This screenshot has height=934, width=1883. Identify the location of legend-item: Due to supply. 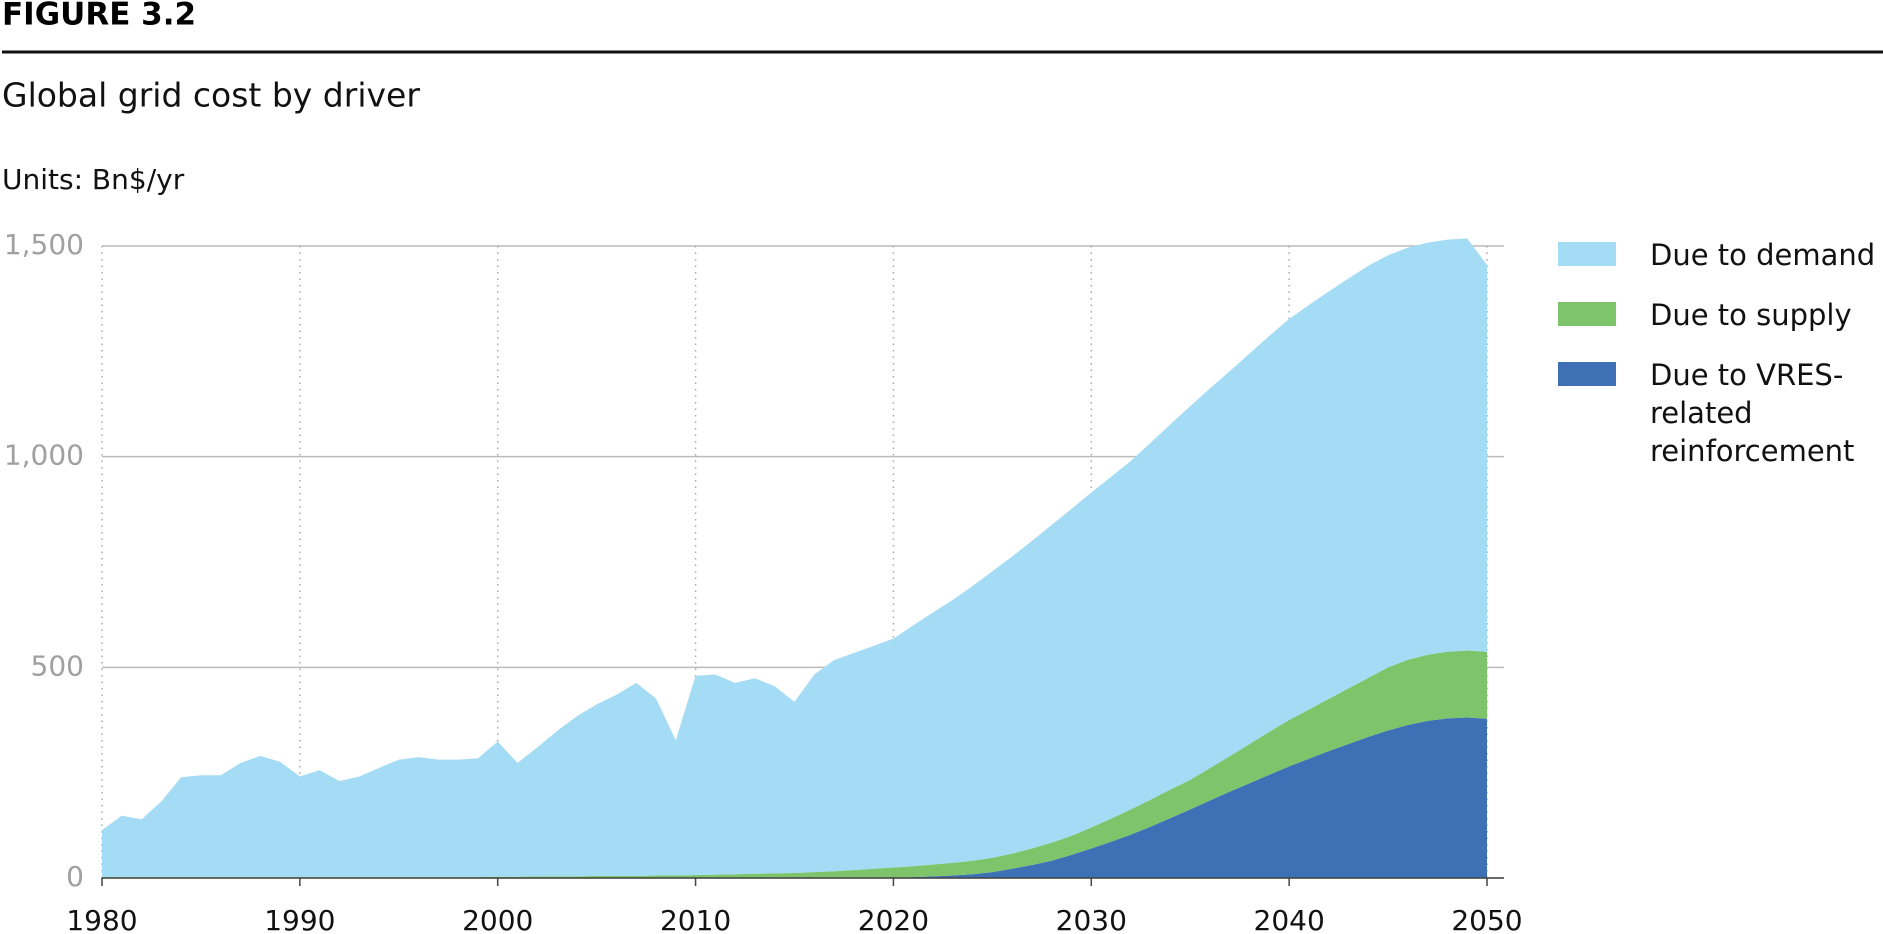
(1718, 315).